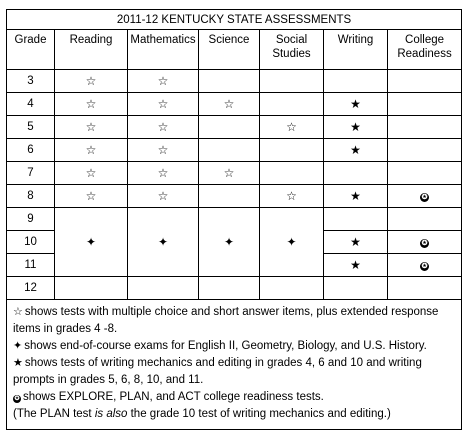 The height and width of the screenshot is (430, 467). Describe the element at coordinates (163, 49) in the screenshot. I see `header-mathematics: Mathematics` at that location.